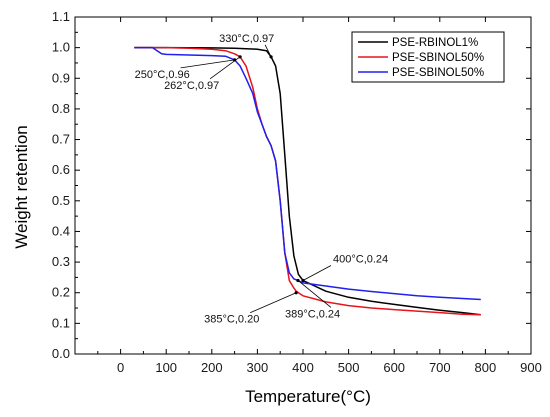 This screenshot has width=550, height=417. Describe the element at coordinates (61, 230) in the screenshot. I see `y-tick-label: 0.4` at that location.